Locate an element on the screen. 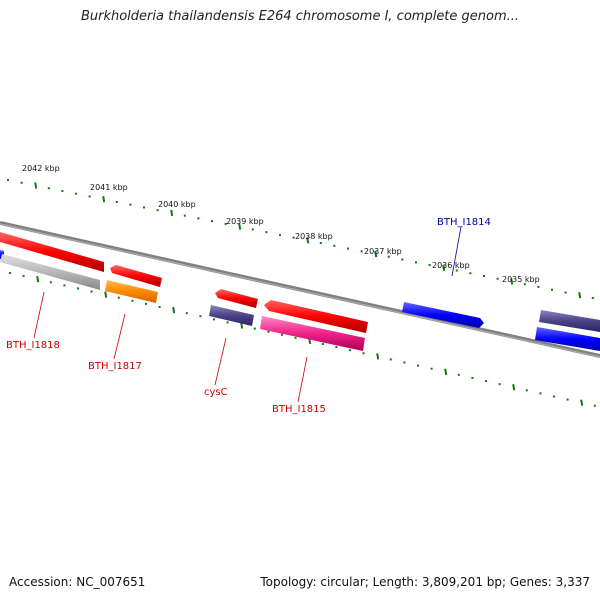 This screenshot has height=600, width=600. gene-label-BTH_I1814: BTH_I1814 is located at coordinates (464, 222).